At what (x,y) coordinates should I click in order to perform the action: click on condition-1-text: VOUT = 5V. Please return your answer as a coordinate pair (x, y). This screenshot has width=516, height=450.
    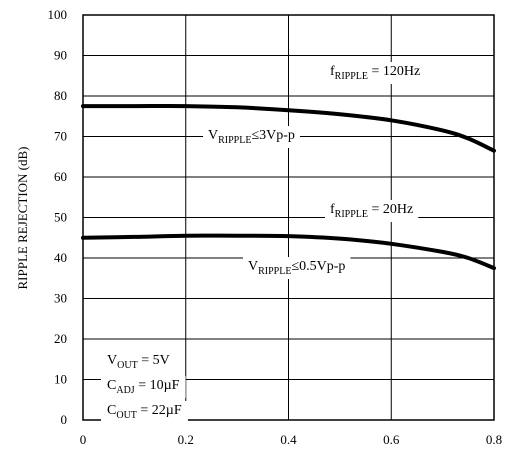
    Looking at the image, I should click on (138, 362).